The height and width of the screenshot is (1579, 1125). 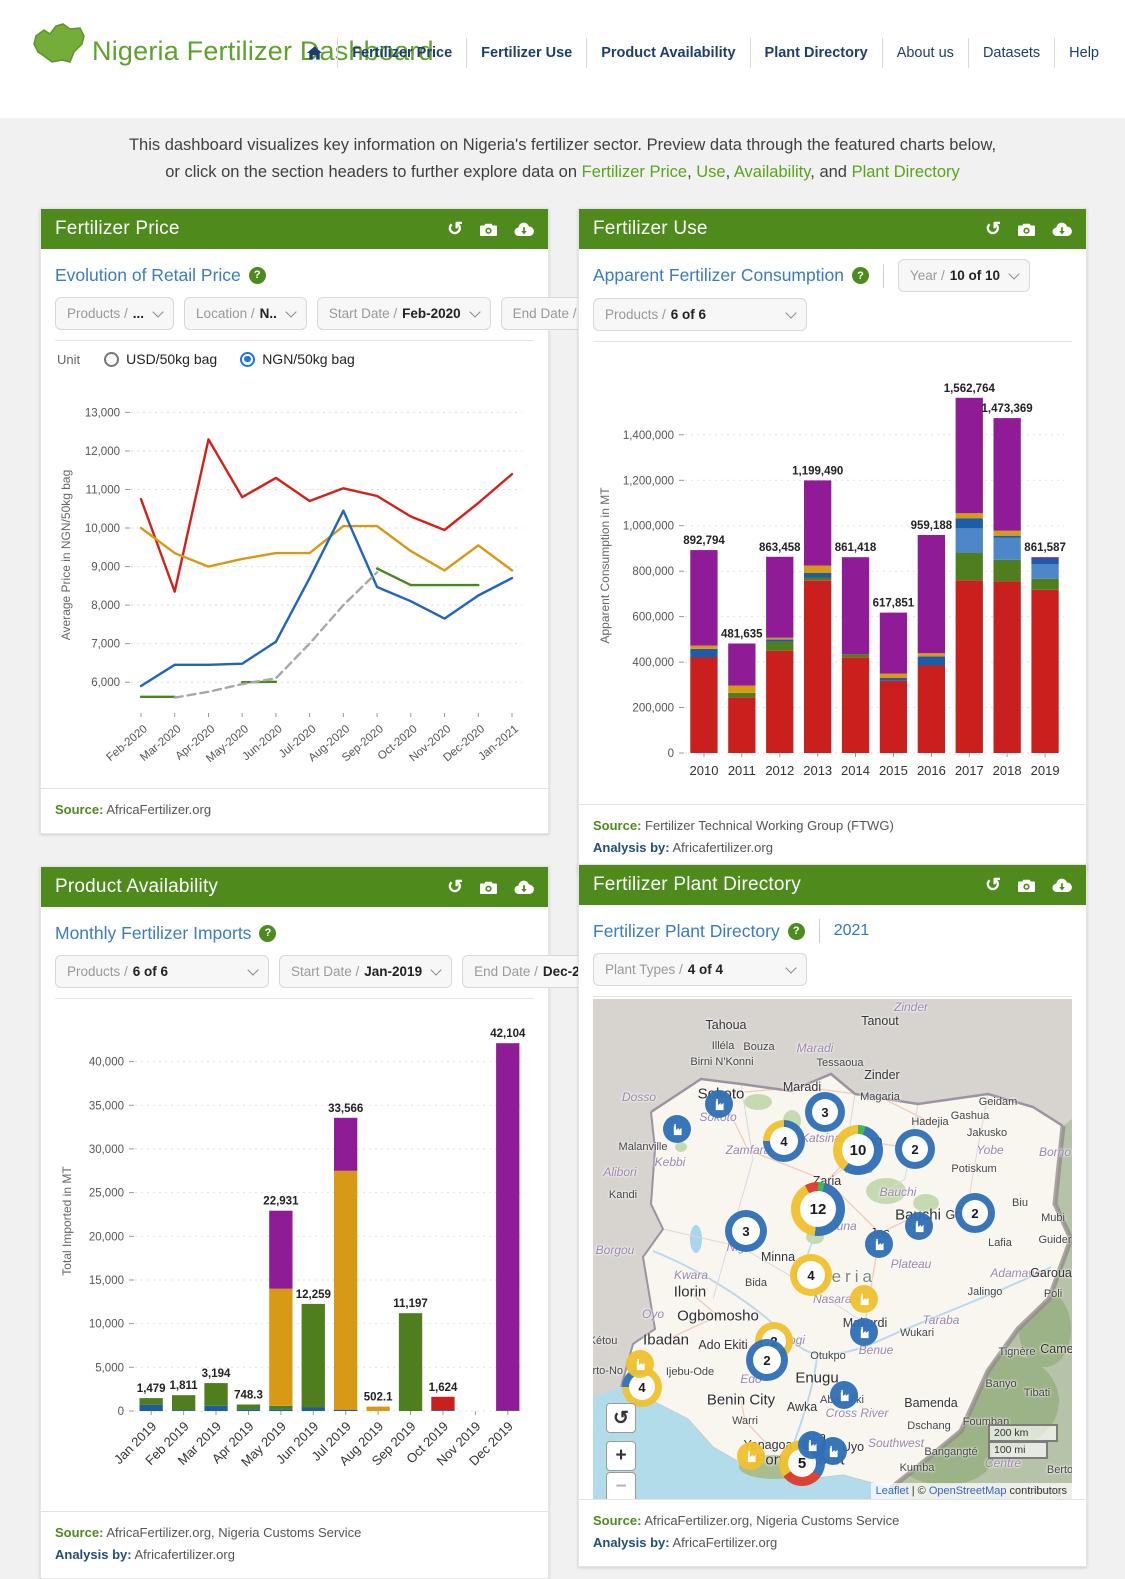 What do you see at coordinates (281, 1202) in the screenshot?
I see `svg-text: 22,931` at bounding box center [281, 1202].